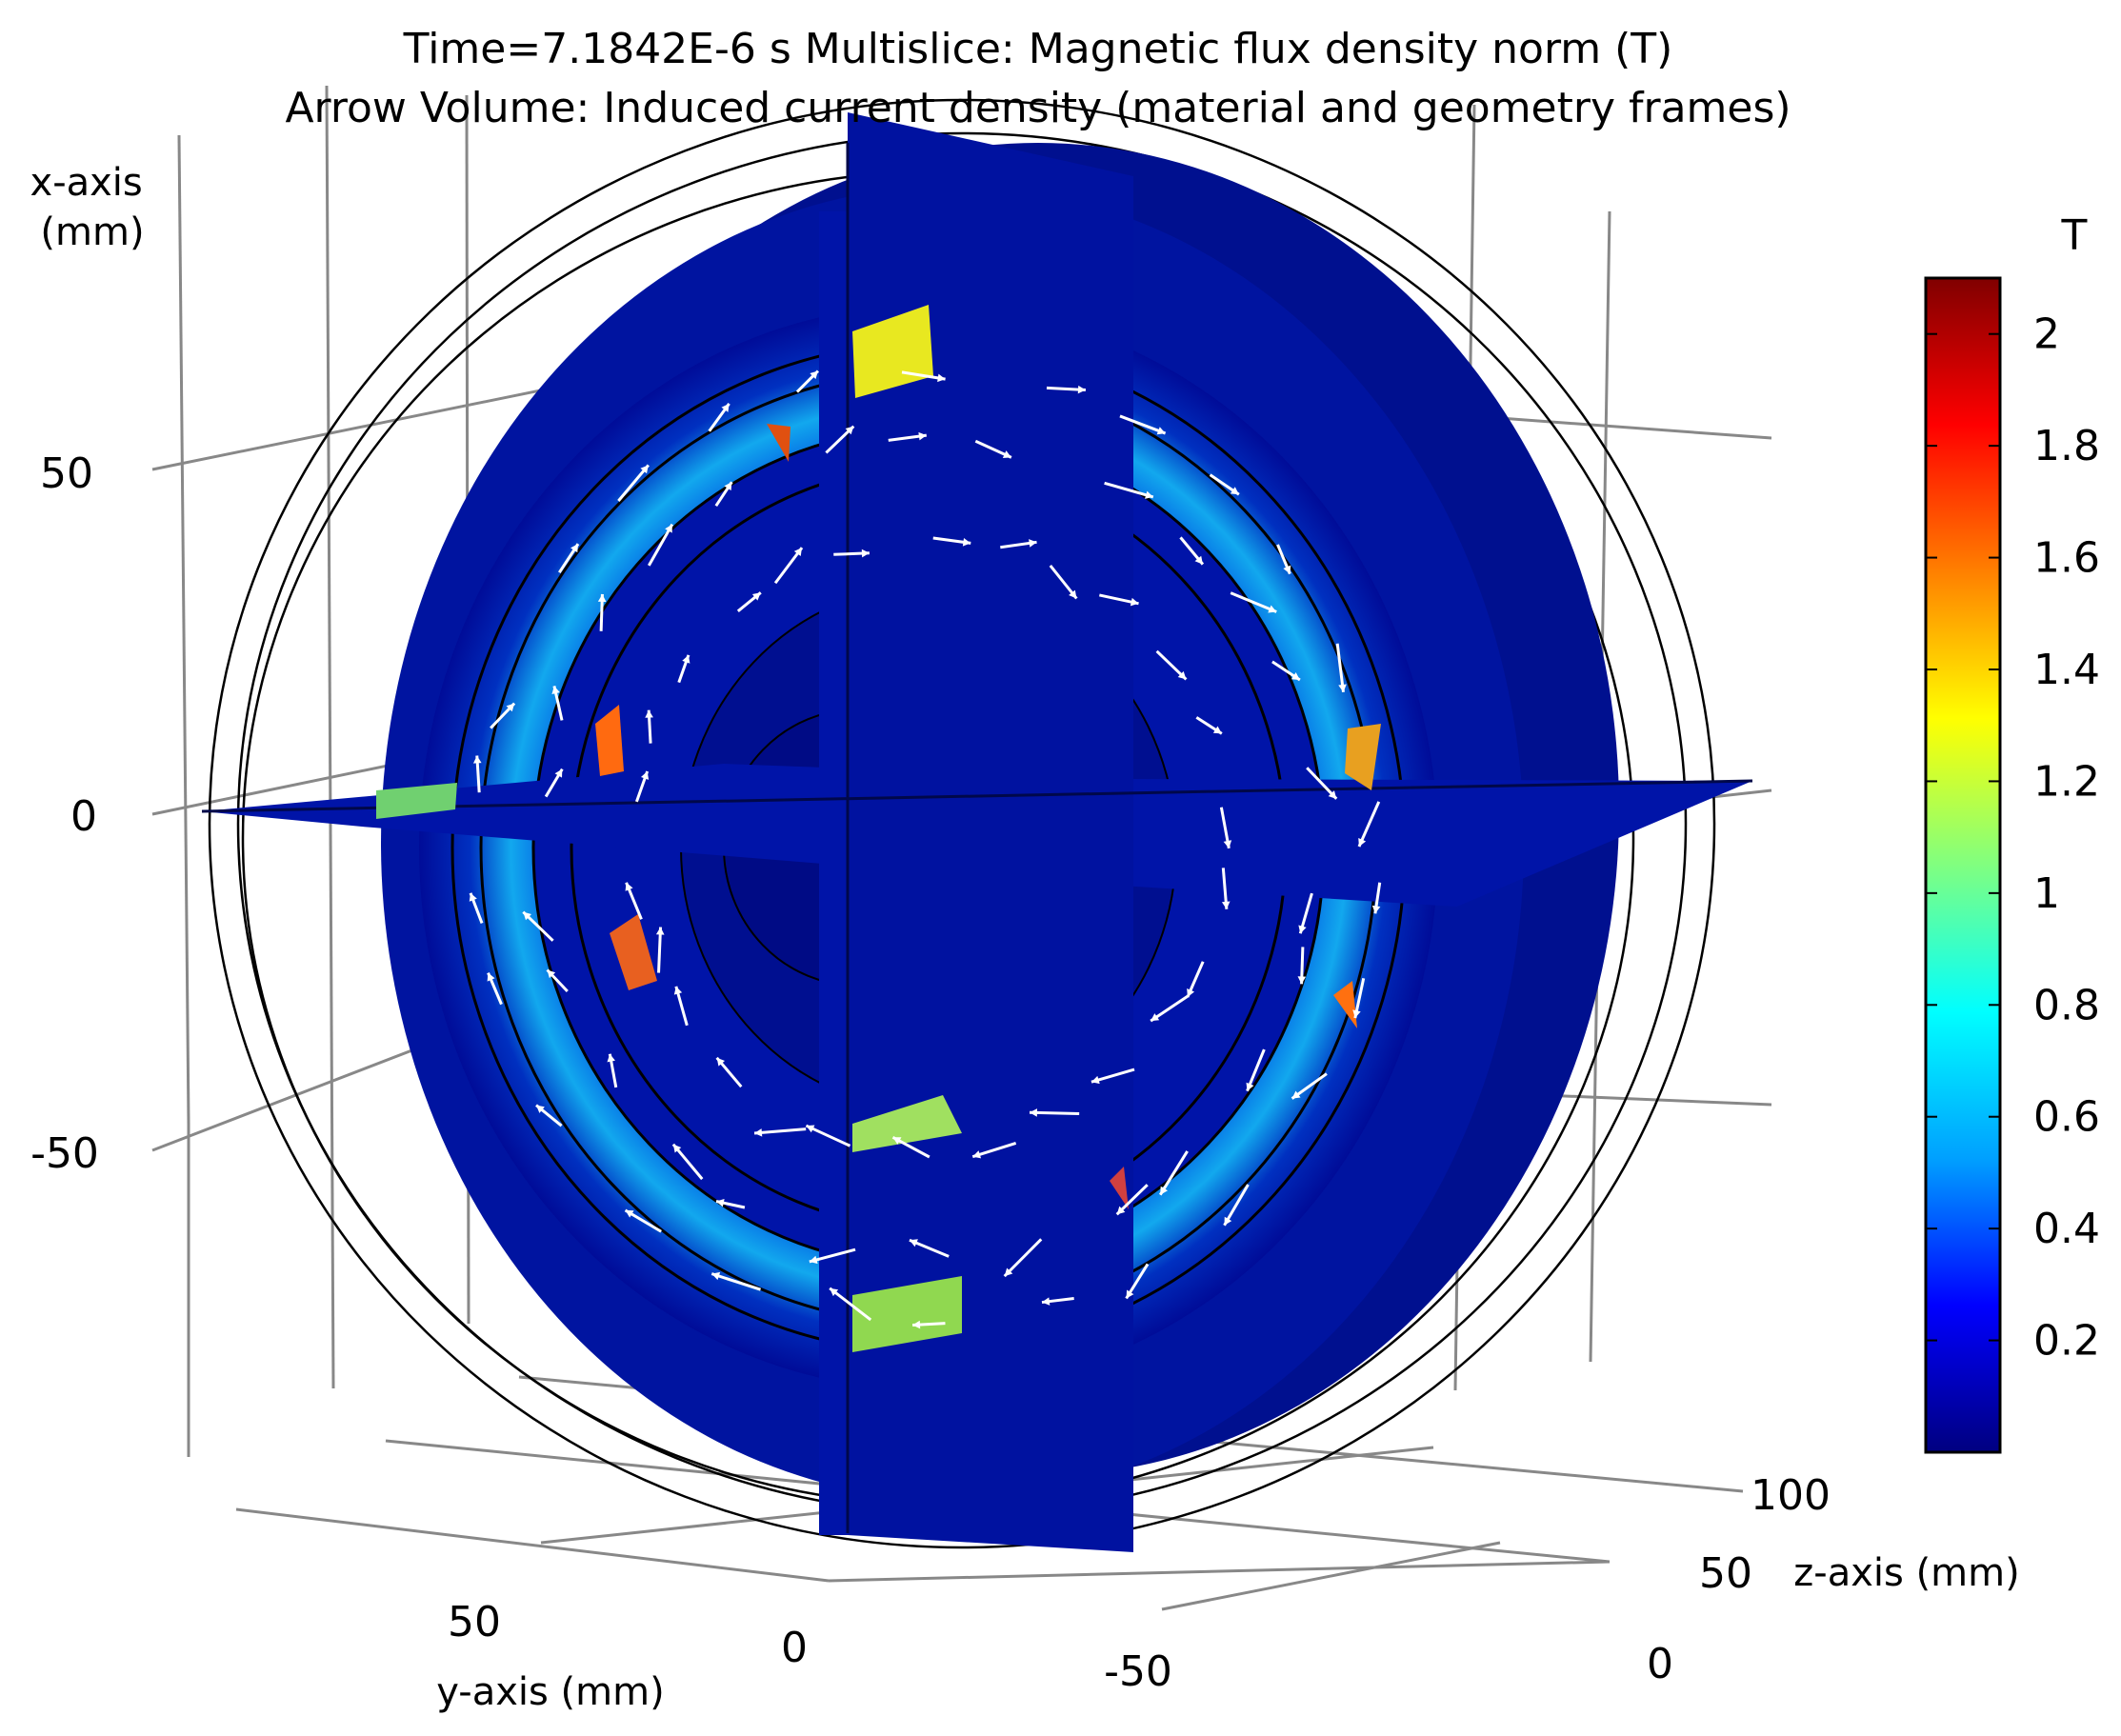 Image resolution: width=2121 pixels, height=1736 pixels. I want to click on colorbar-tick-label: 0.6, so click(2066, 1117).